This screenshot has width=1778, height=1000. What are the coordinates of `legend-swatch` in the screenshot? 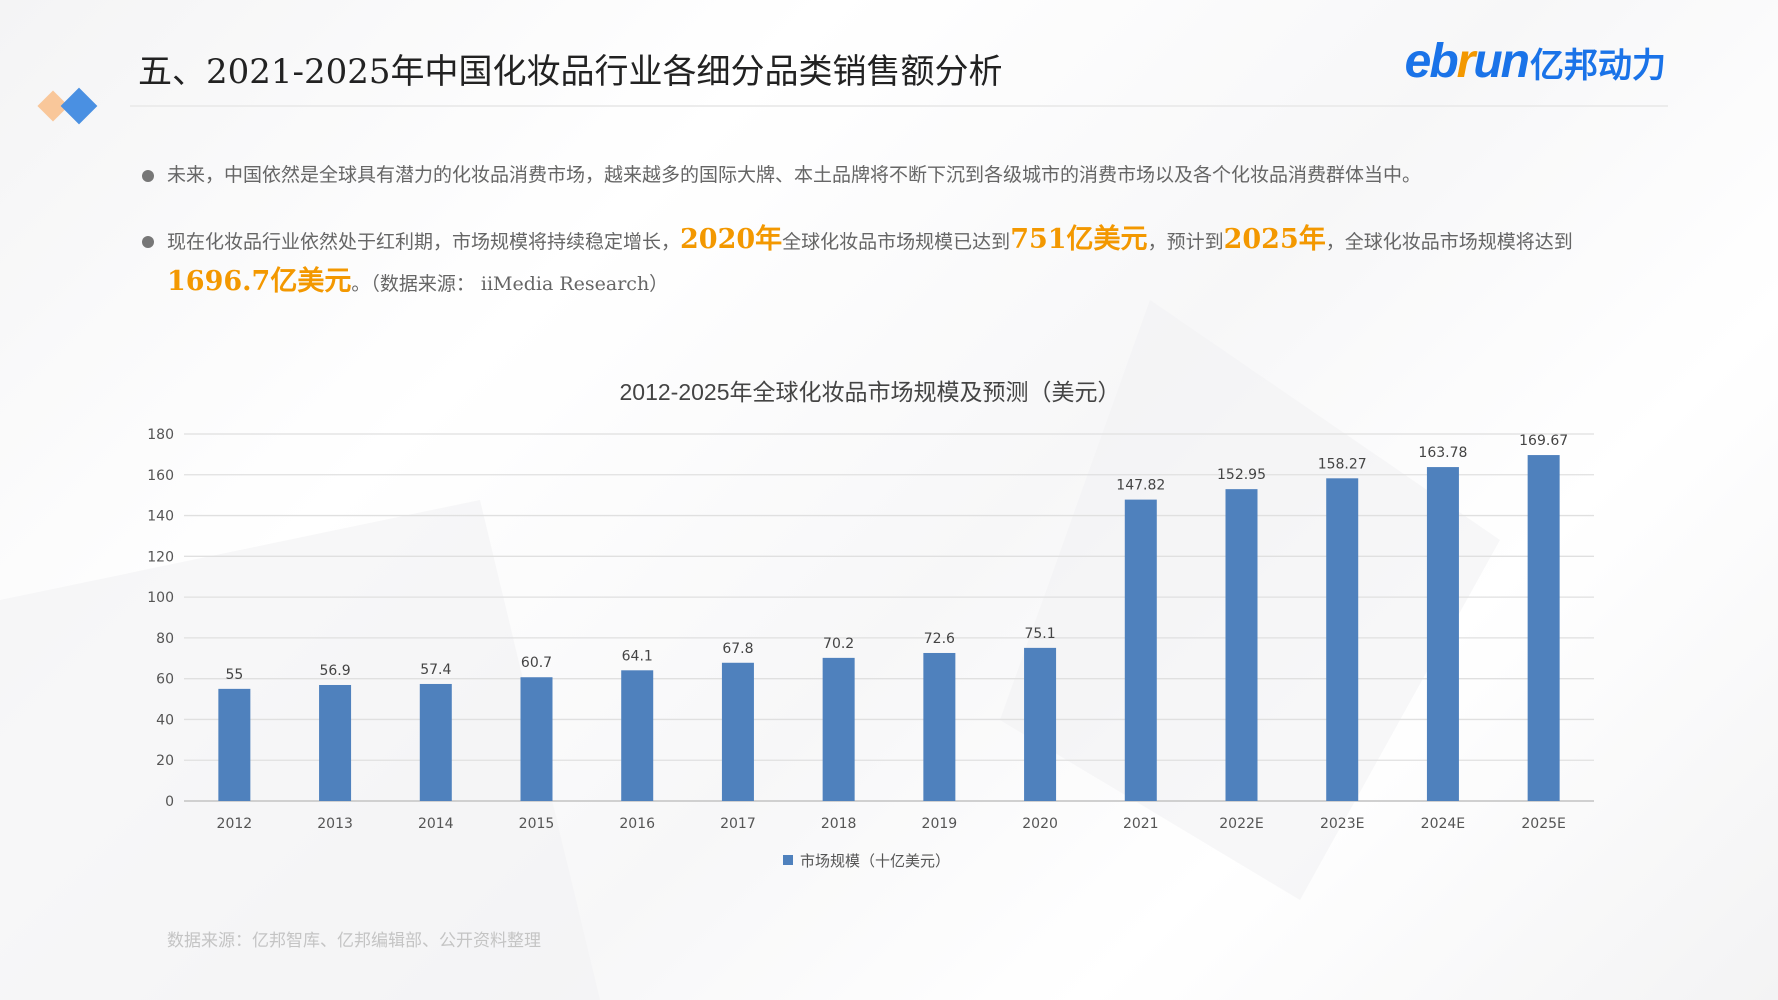 It's located at (788, 860).